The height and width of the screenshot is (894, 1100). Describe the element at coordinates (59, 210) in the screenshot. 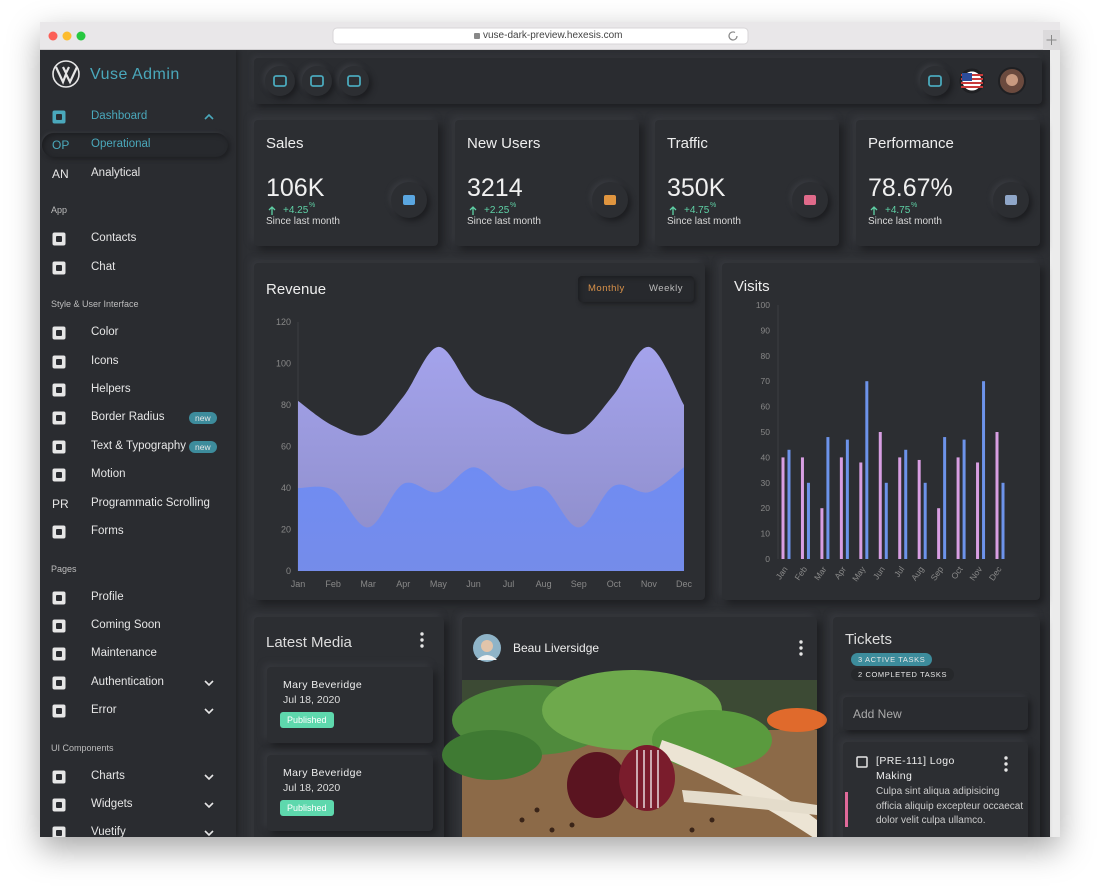

I see `section-heading: App` at that location.